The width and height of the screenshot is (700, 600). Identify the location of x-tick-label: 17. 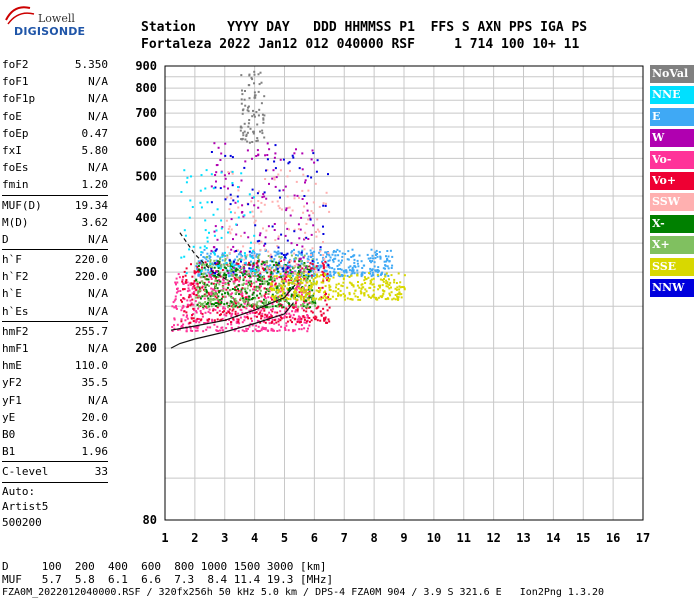
(643, 538).